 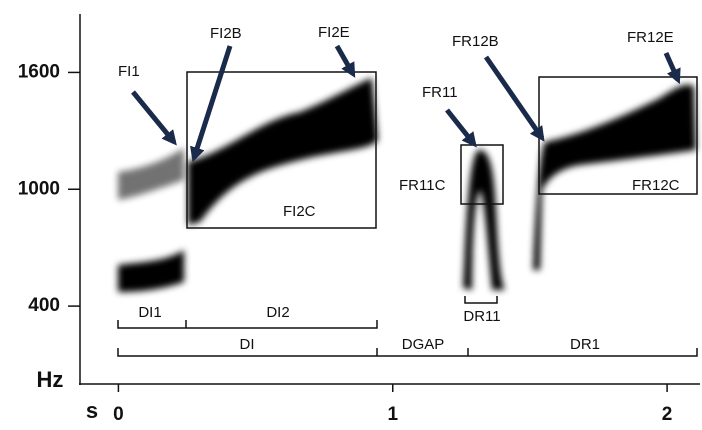 I want to click on brackets, so click(x=407, y=326).